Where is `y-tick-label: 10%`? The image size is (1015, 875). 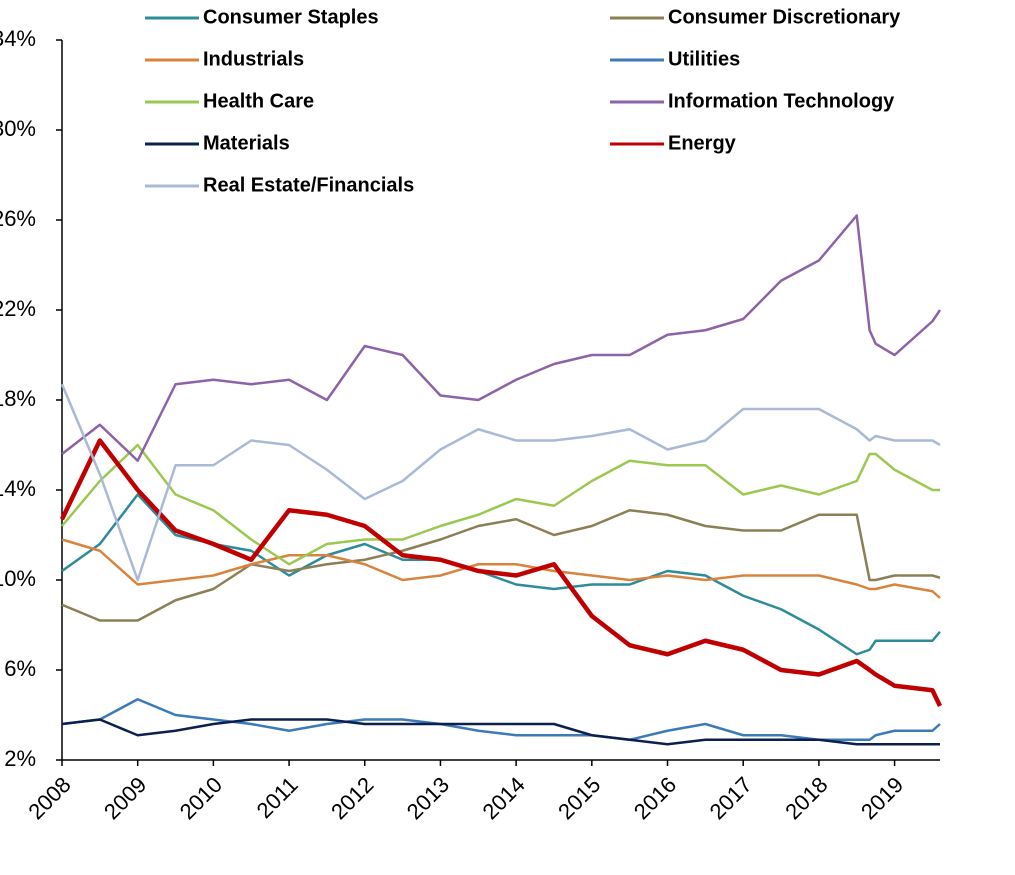
y-tick-label: 10% is located at coordinates (18, 578).